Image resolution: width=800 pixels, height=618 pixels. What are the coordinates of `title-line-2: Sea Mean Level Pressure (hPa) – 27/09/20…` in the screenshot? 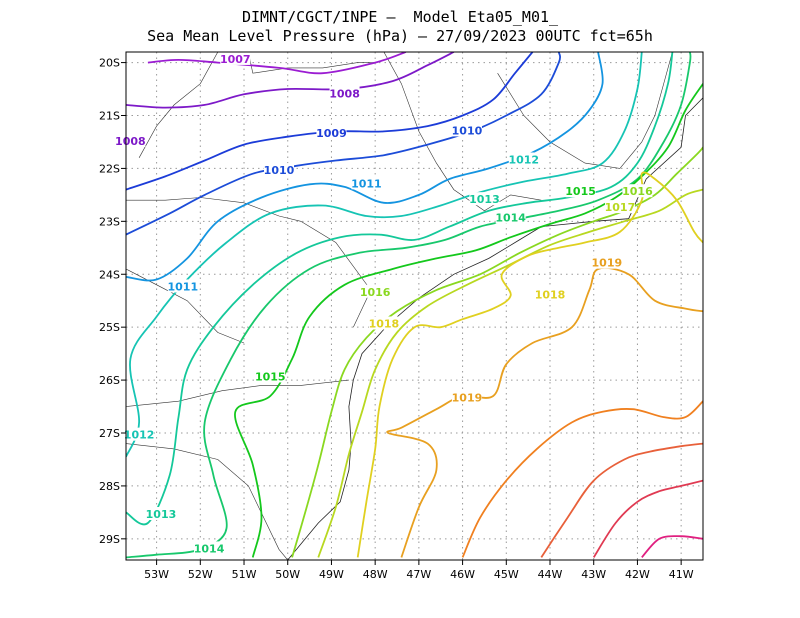 It's located at (400, 36).